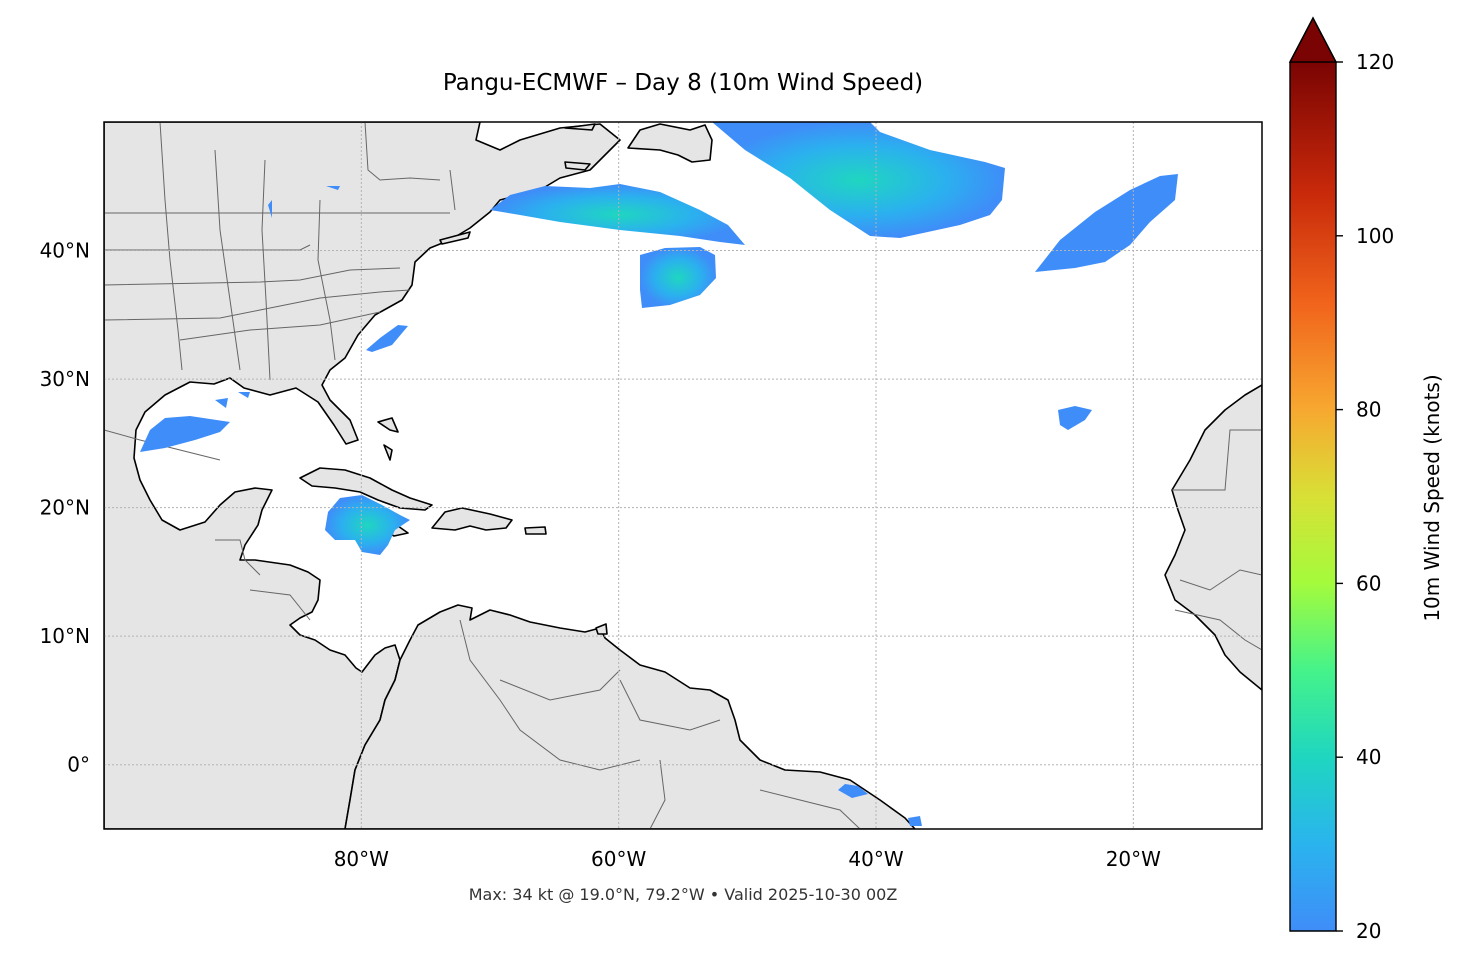 The height and width of the screenshot is (969, 1466). Describe the element at coordinates (388, 439) in the screenshot. I see `bahamas-islands` at that location.